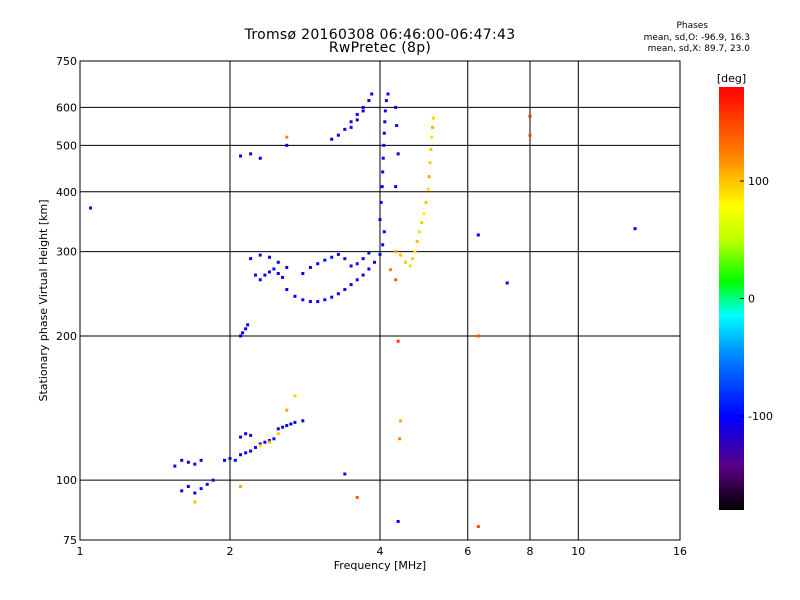  What do you see at coordinates (692, 26) in the screenshot?
I see `phases-heading: Phases` at bounding box center [692, 26].